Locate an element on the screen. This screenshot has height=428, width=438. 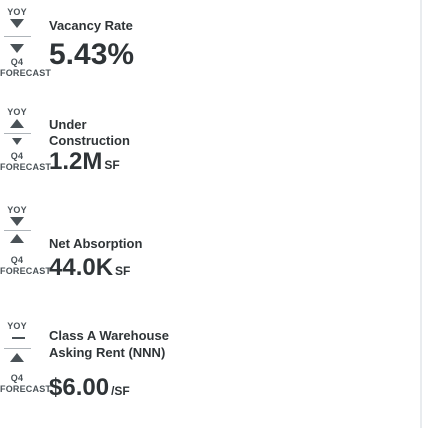
metric-title-line2: Construction is located at coordinates (89, 140).